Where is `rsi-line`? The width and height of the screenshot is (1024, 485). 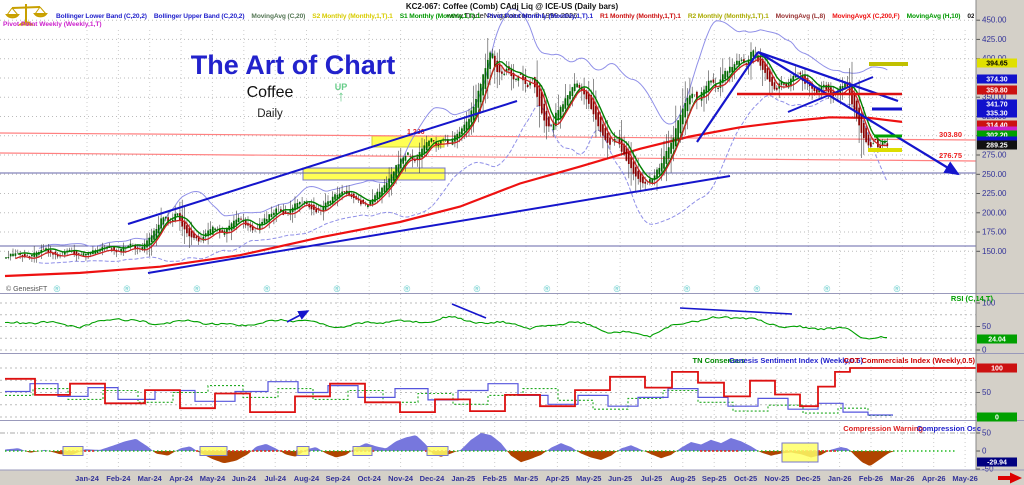
rsi-line is located at coordinates (445, 327).